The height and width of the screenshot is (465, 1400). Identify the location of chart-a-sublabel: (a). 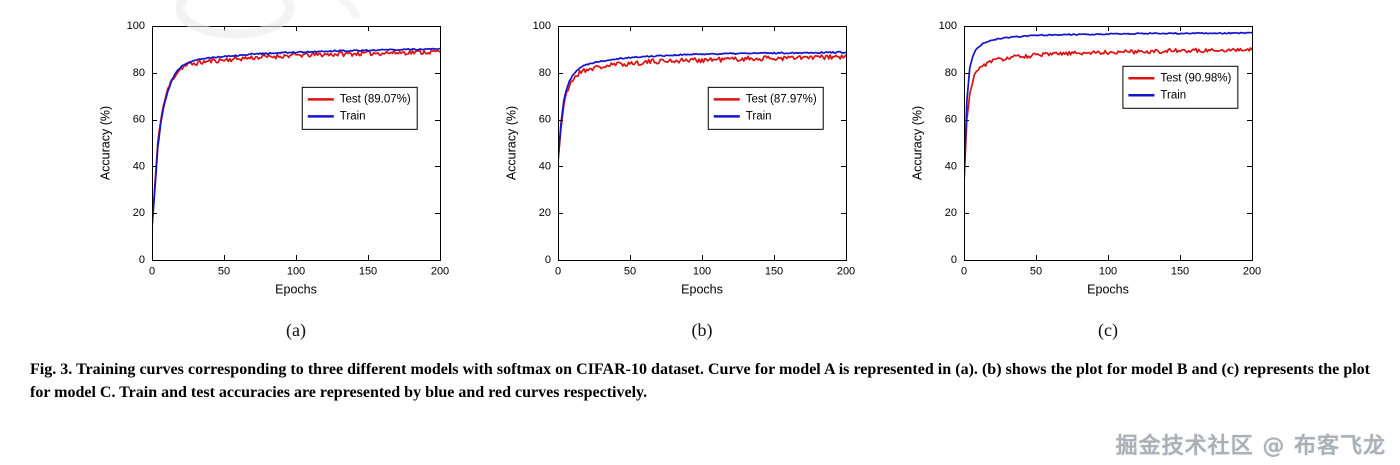
(296, 330).